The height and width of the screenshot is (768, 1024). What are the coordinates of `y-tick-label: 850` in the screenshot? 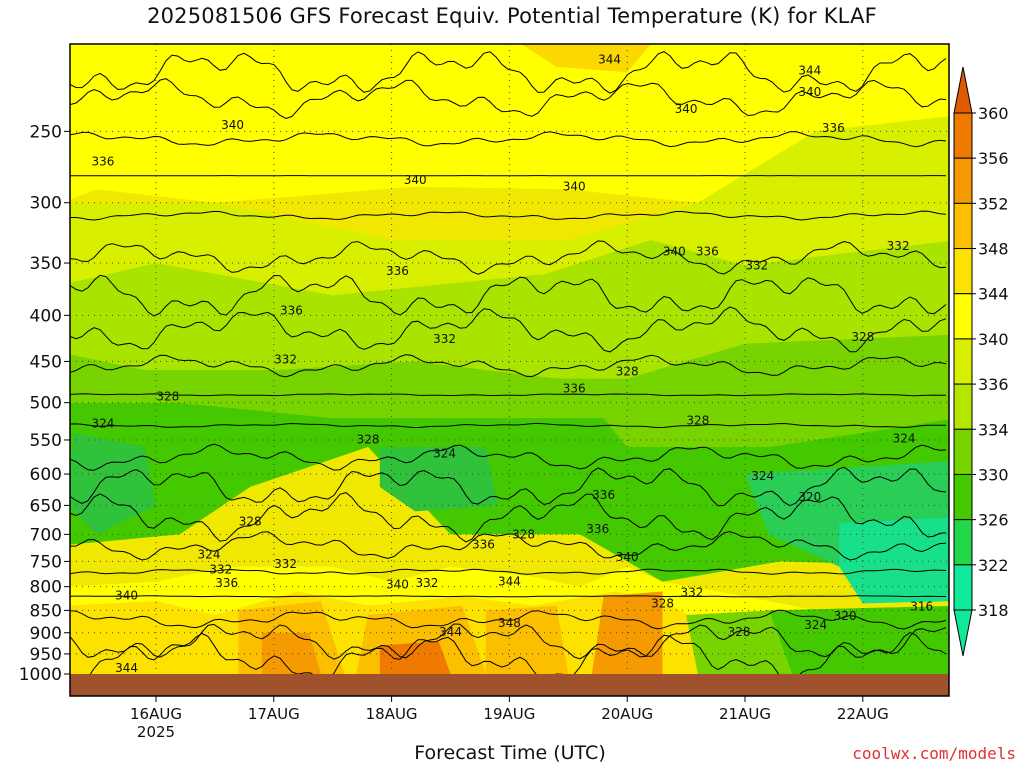 It's located at (46, 611).